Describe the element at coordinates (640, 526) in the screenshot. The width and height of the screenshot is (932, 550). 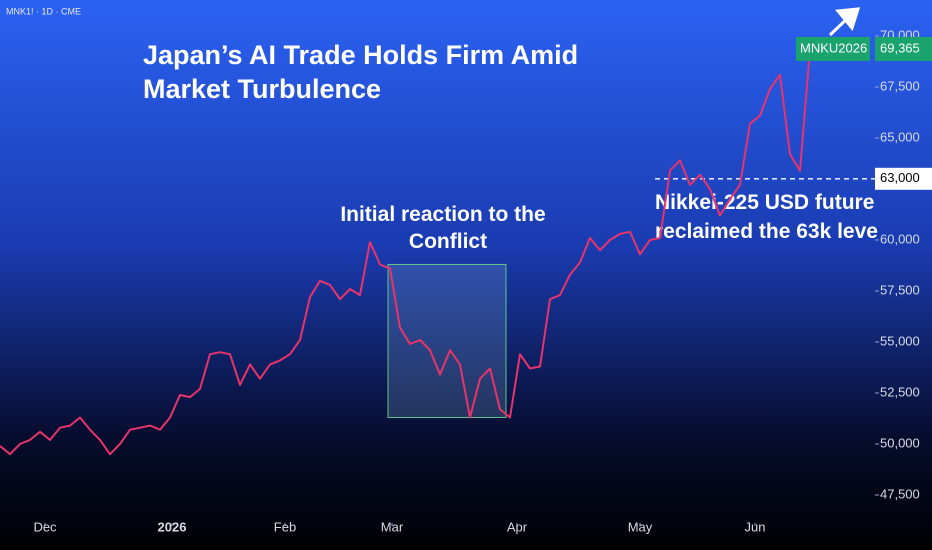
I see `x-tick-label: May` at that location.